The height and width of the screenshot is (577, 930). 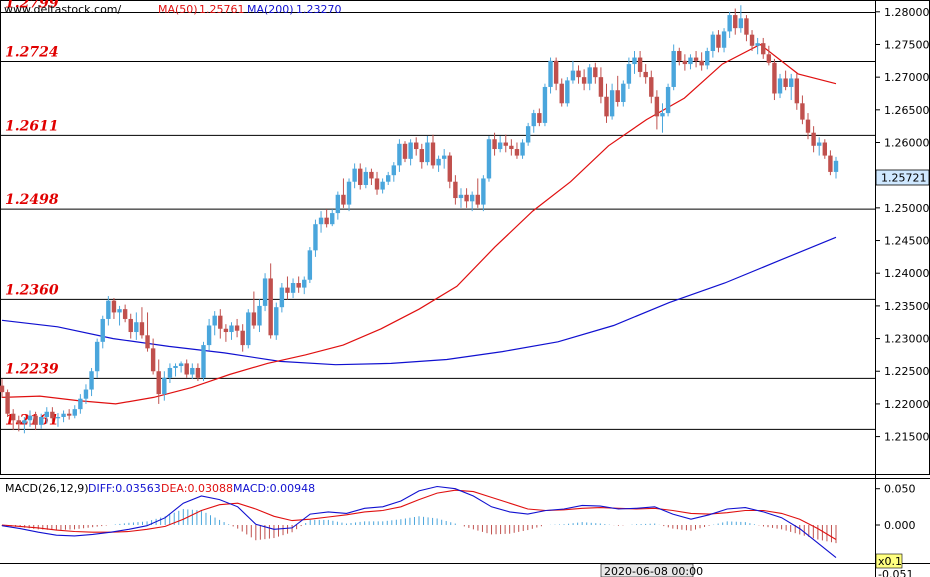 What do you see at coordinates (647, 570) in the screenshot?
I see `time-cursor-box` at bounding box center [647, 570].